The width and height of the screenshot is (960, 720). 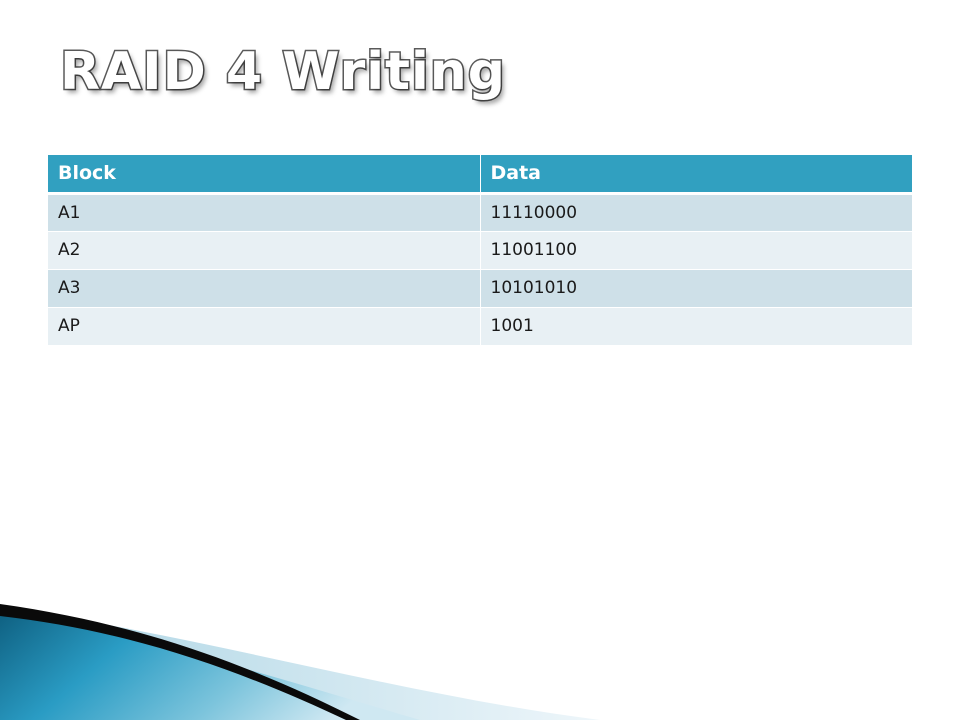 I want to click on cell-block: A2, so click(x=264, y=249).